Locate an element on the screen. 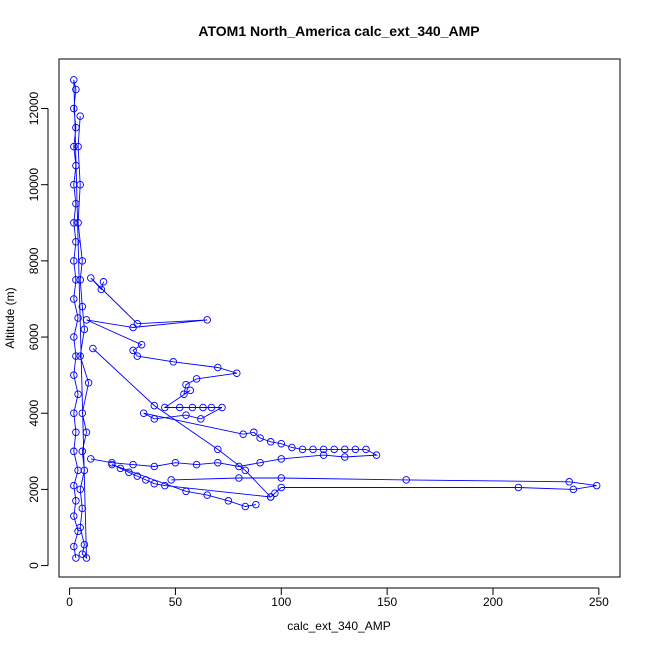 The width and height of the screenshot is (650, 650). x-tick-label: 150 is located at coordinates (387, 602).